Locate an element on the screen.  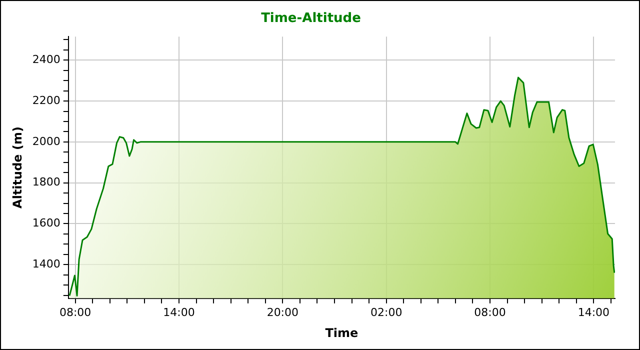
y-axis-title: Altitude (m) is located at coordinates (17, 167).